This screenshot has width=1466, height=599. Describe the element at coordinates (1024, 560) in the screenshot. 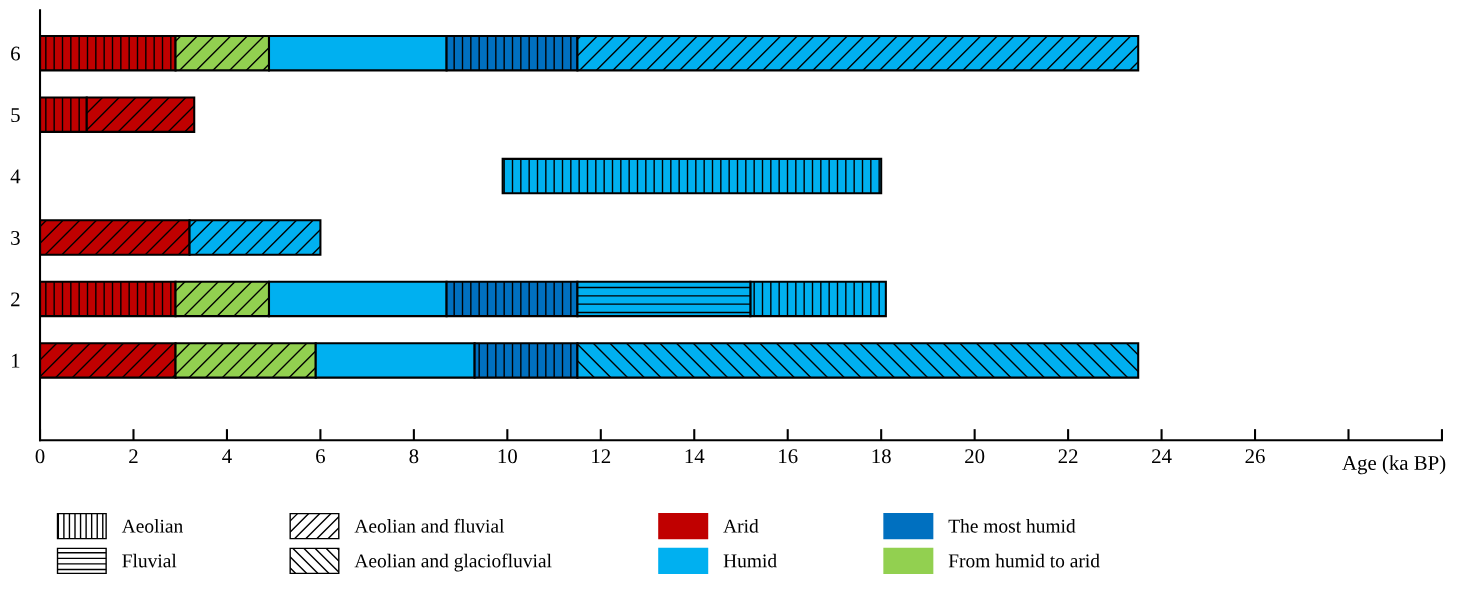

I see `legend-label: From humid to arid` at that location.